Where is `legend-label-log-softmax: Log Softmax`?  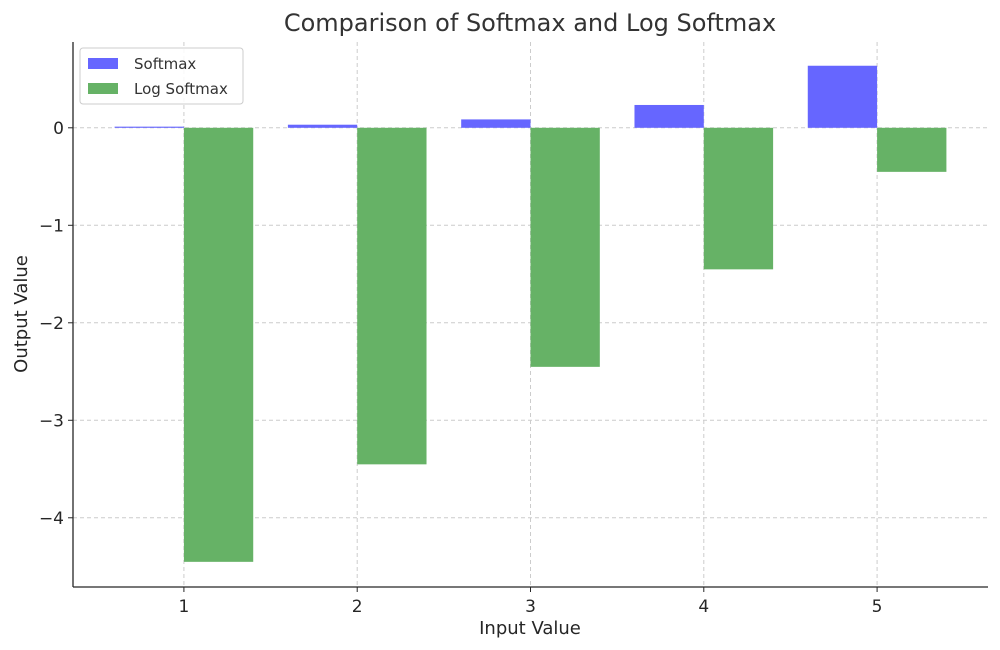 legend-label-log-softmax: Log Softmax is located at coordinates (181, 89).